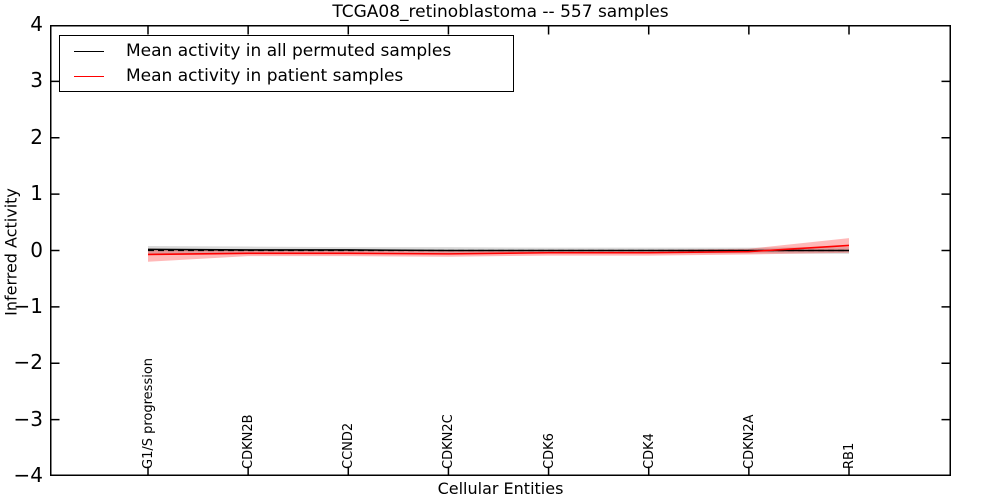  What do you see at coordinates (349, 445) in the screenshot?
I see `x-tick-label: CCND2` at bounding box center [349, 445].